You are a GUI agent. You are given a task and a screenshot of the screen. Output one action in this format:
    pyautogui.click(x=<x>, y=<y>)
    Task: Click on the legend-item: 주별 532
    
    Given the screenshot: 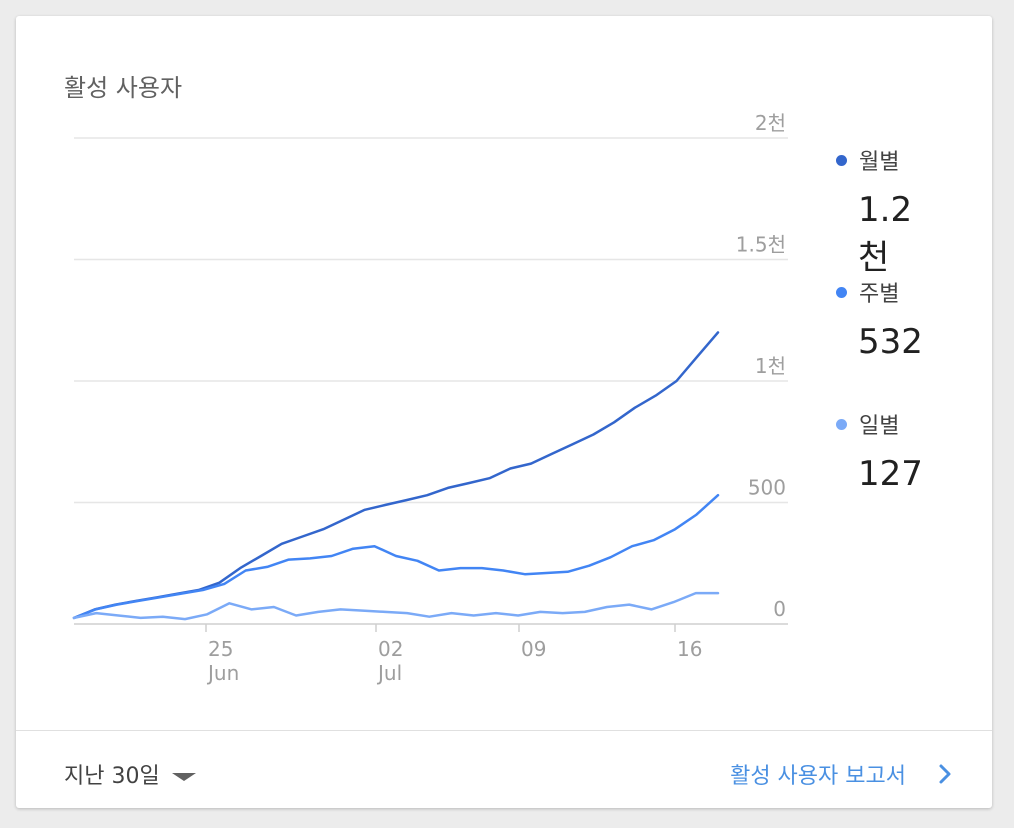 What is the action you would take?
    pyautogui.click(x=878, y=340)
    